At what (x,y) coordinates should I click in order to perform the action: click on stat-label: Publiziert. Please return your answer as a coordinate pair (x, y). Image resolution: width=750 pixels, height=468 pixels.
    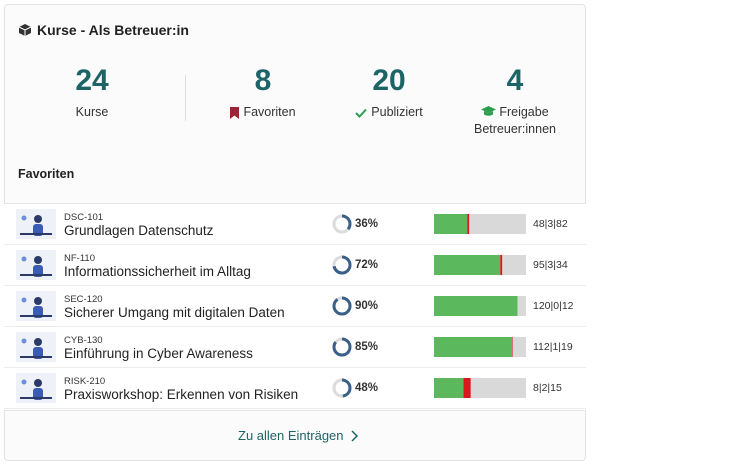
    Looking at the image, I should click on (397, 112).